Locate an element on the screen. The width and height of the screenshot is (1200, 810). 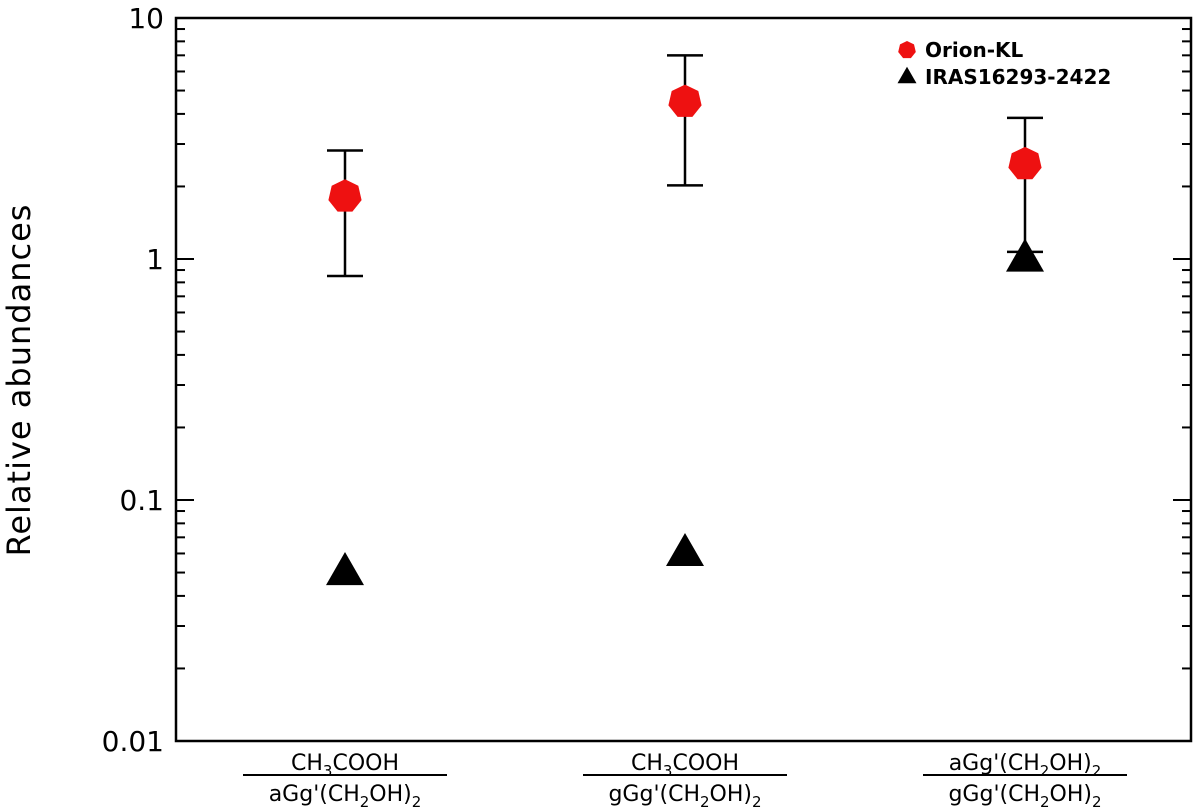
legend-label: Orion-KL is located at coordinates (974, 50).